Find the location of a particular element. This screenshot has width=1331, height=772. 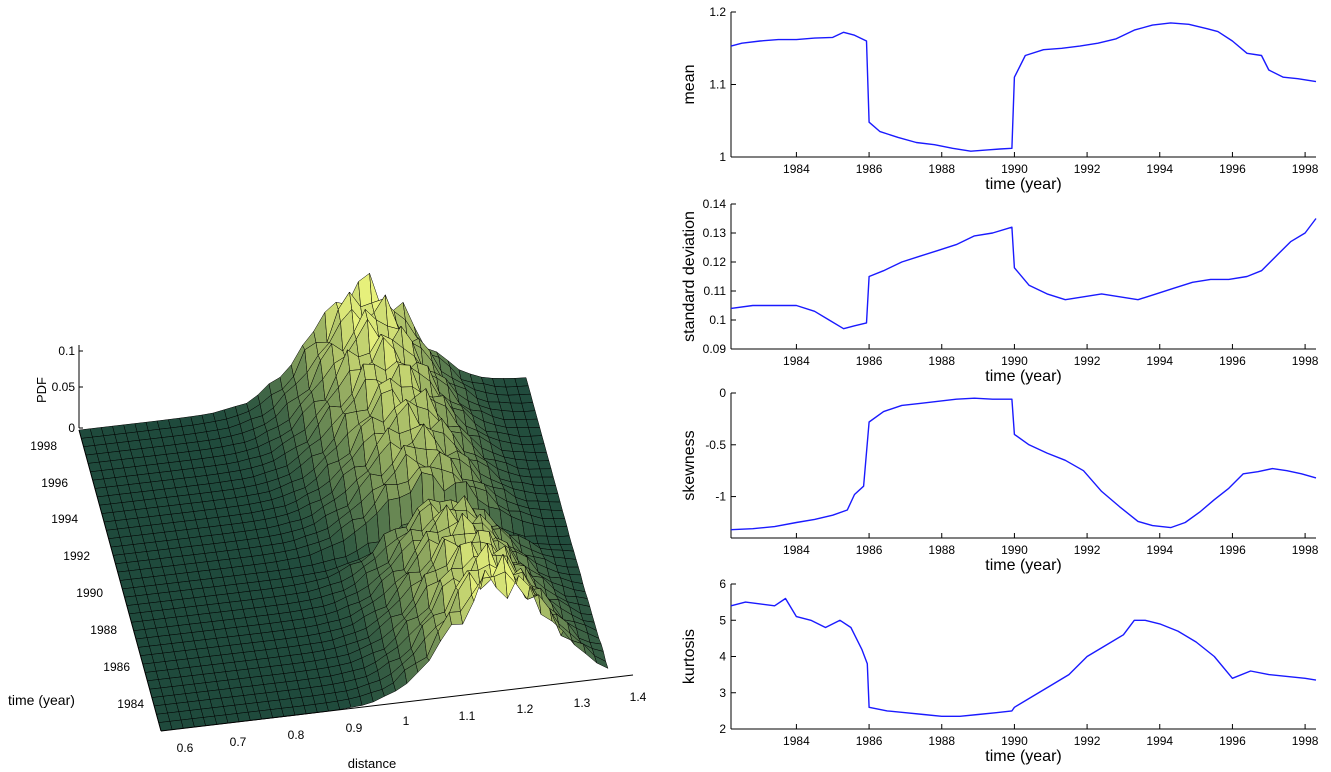

y-tick-label: 4 is located at coordinates (722, 657).